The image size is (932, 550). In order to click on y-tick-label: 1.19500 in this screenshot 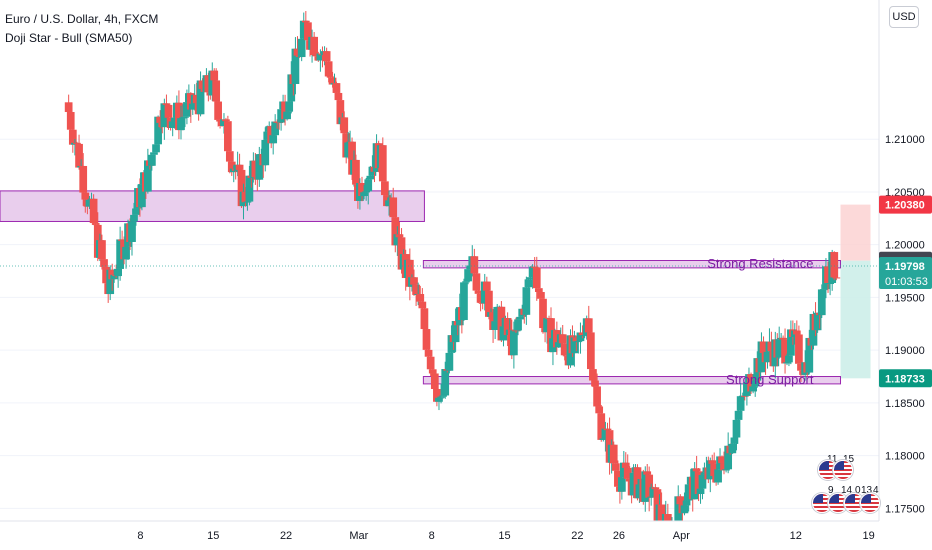, I will do `click(905, 298)`.